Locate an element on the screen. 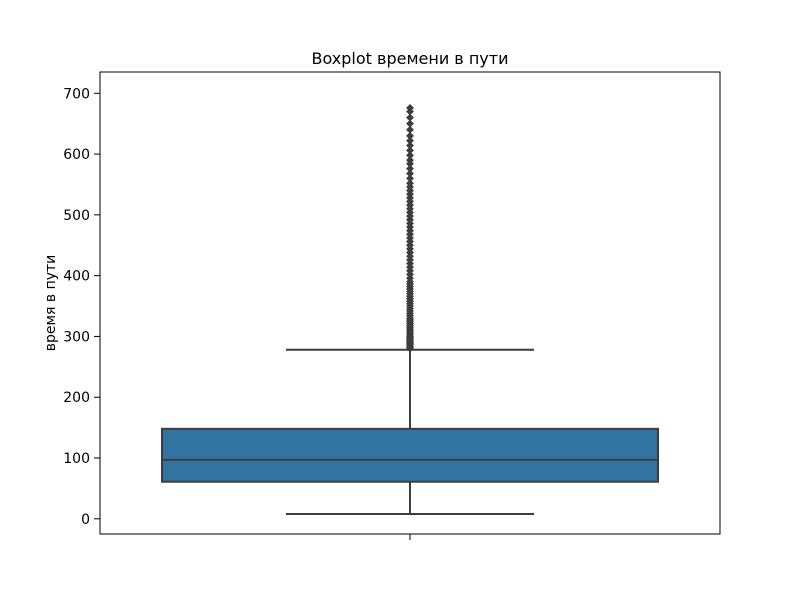 This screenshot has height=600, width=800. y-tick-label-500: 500 is located at coordinates (76, 216).